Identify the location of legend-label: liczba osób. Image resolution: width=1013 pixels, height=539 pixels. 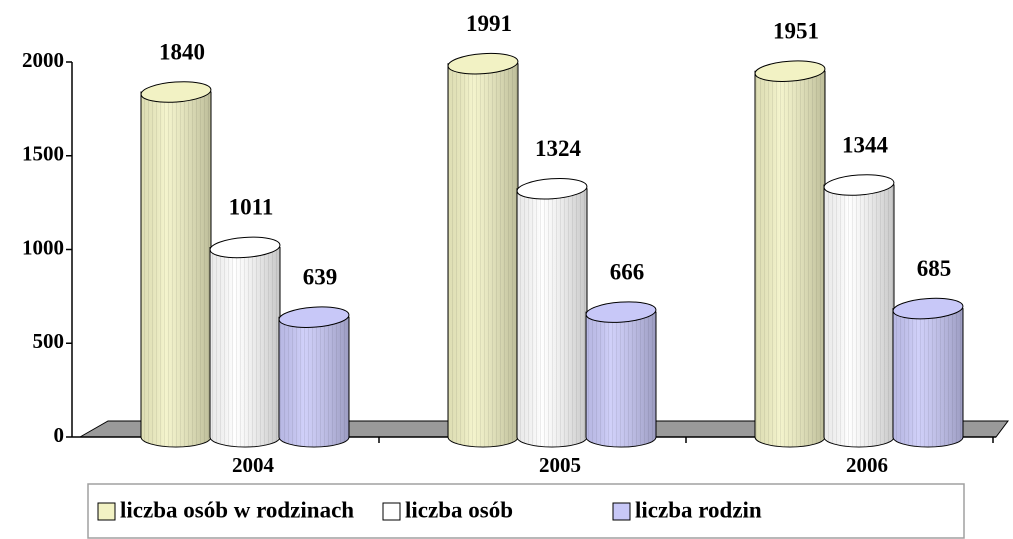
(459, 509).